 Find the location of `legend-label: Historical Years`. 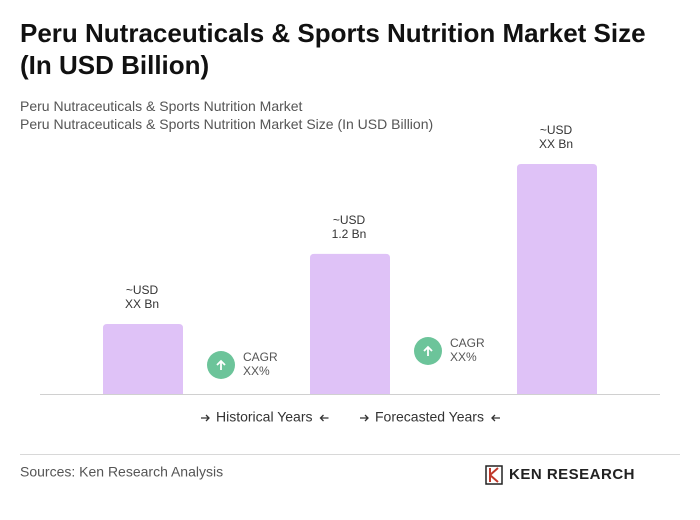

legend-label: Historical Years is located at coordinates (264, 417).